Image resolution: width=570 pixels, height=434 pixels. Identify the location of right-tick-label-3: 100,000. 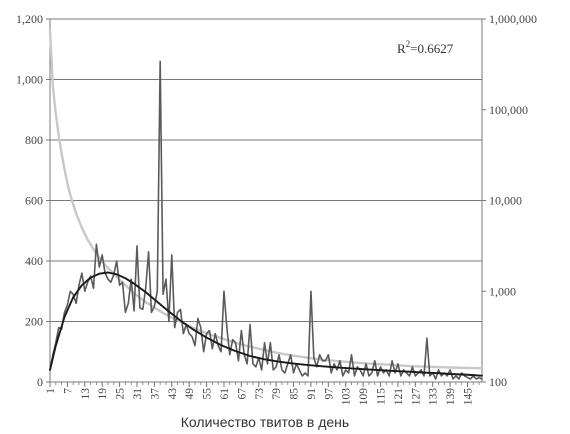
(508, 110).